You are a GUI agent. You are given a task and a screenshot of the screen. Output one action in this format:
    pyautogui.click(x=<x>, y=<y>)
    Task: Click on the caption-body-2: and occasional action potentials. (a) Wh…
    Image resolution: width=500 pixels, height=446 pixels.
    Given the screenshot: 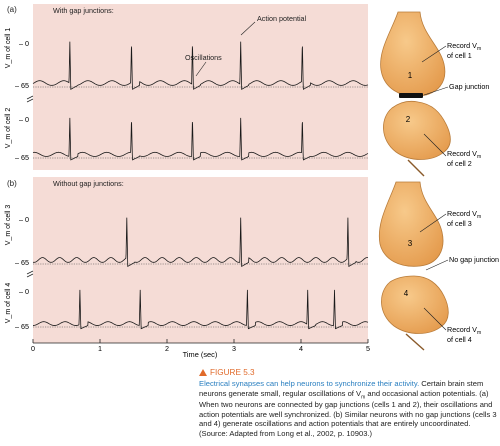 What is the action you would take?
    pyautogui.click(x=348, y=413)
    